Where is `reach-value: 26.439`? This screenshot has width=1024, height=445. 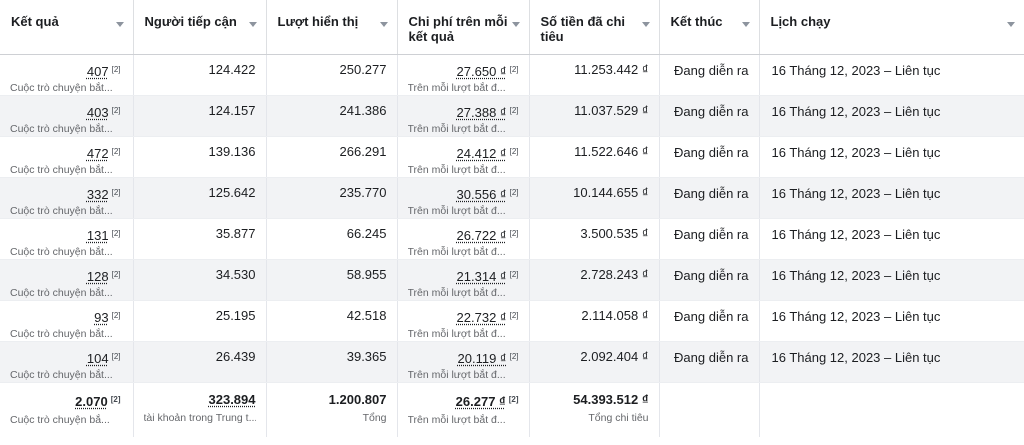 reach-value: 26.439 is located at coordinates (235, 356).